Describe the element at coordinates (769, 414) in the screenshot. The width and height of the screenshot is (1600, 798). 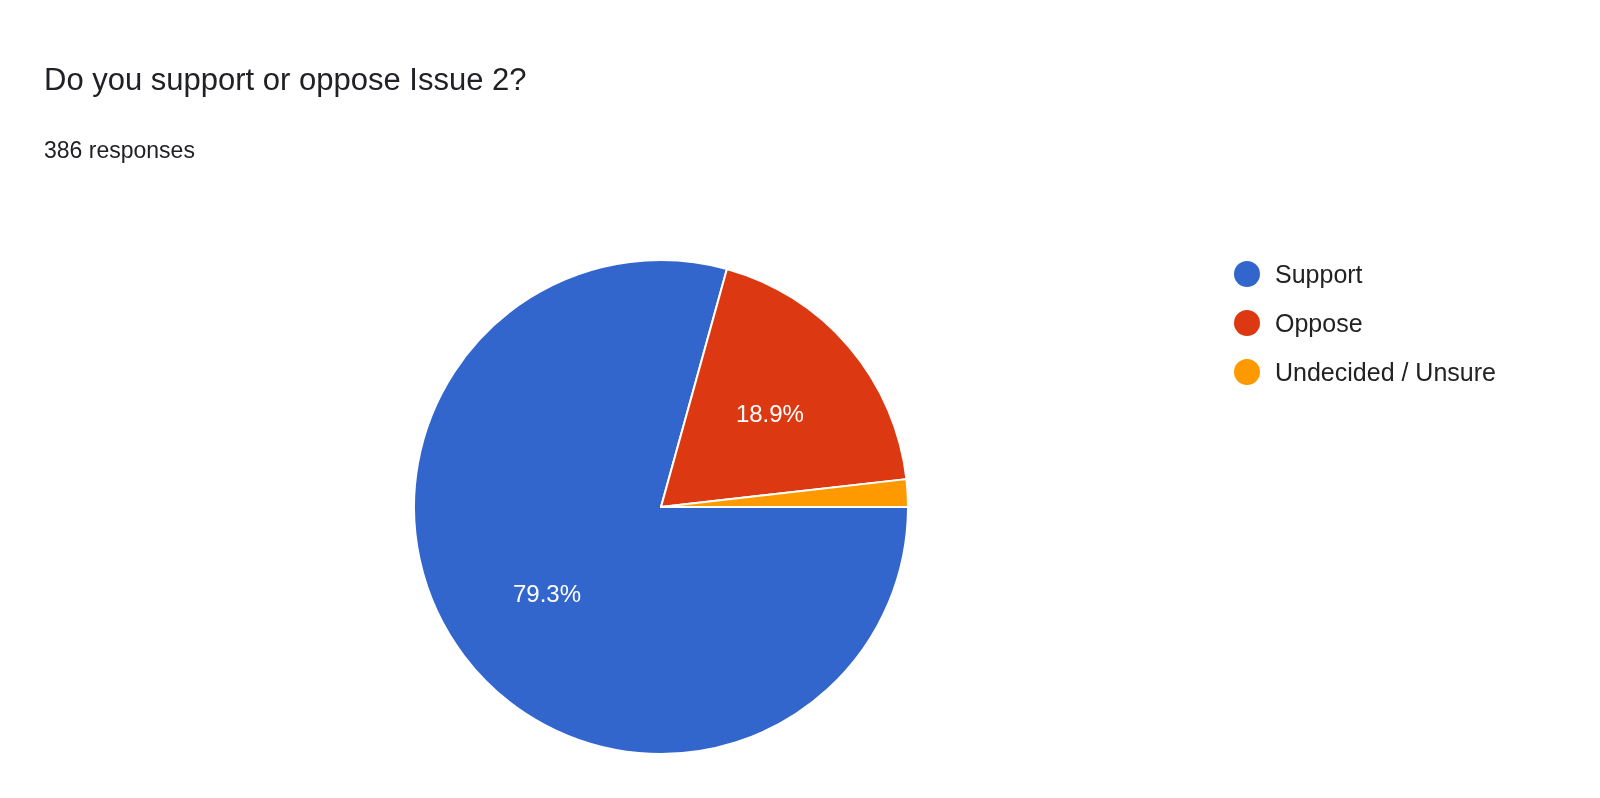
I see `data-label: 18.9%` at that location.